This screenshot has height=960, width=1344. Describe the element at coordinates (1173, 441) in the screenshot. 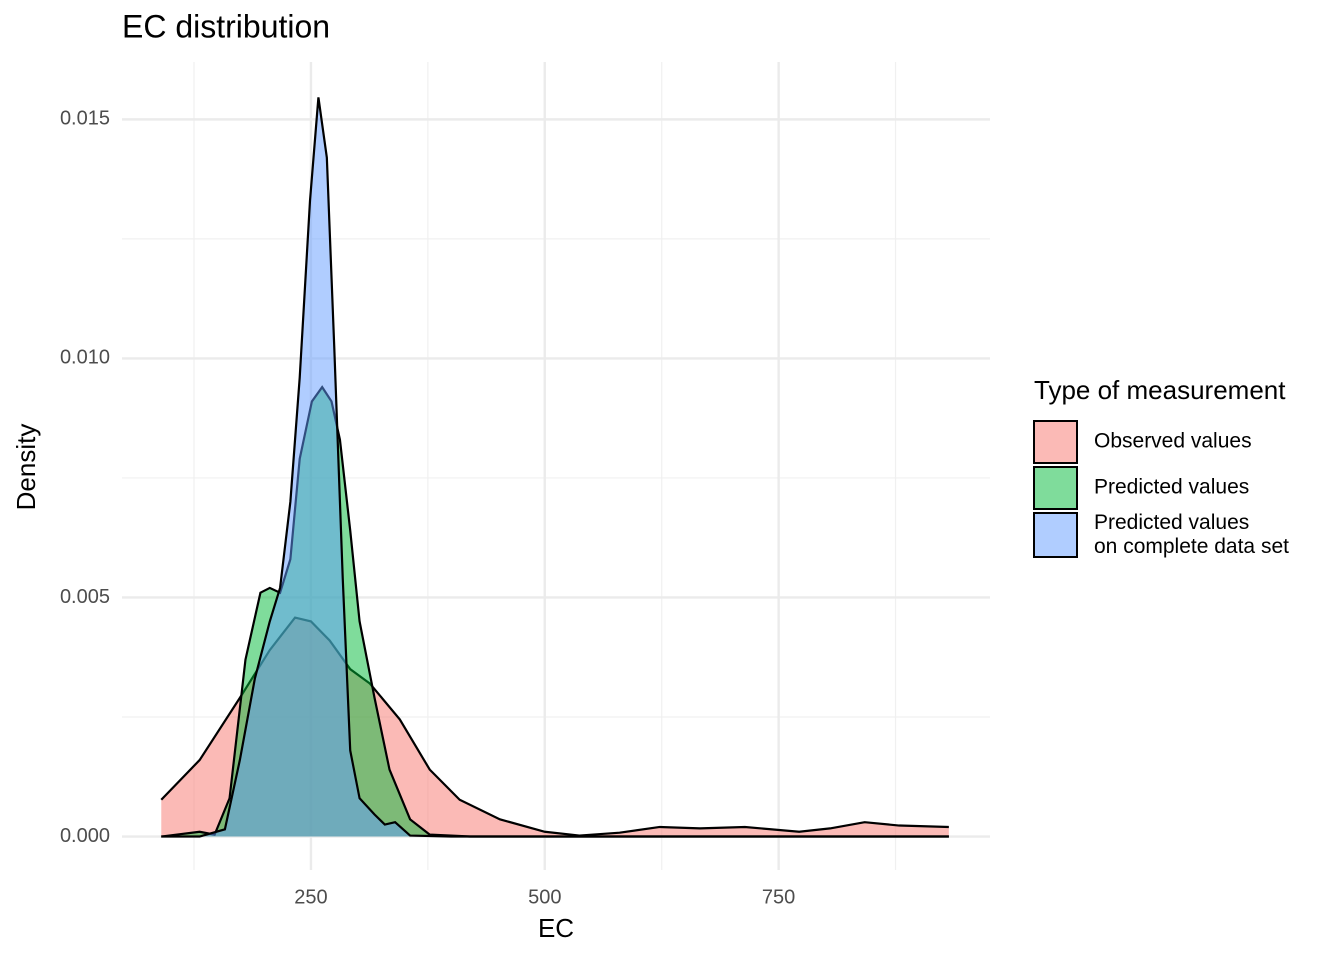

I see `legend-label: Observed values` at that location.